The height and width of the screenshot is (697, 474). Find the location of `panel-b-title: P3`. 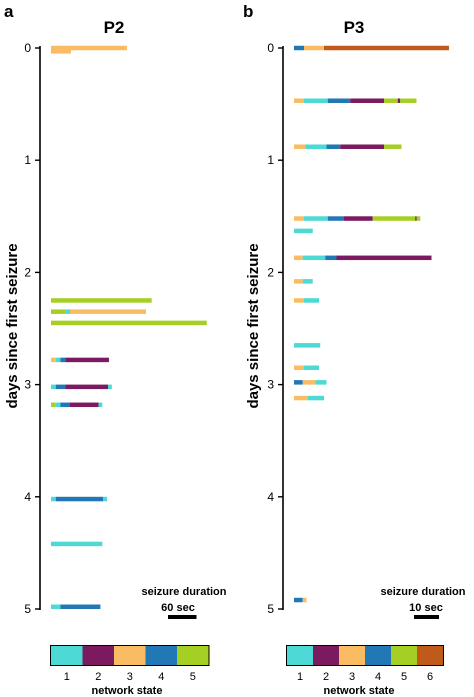

panel-b-title: P3 is located at coordinates (354, 27).